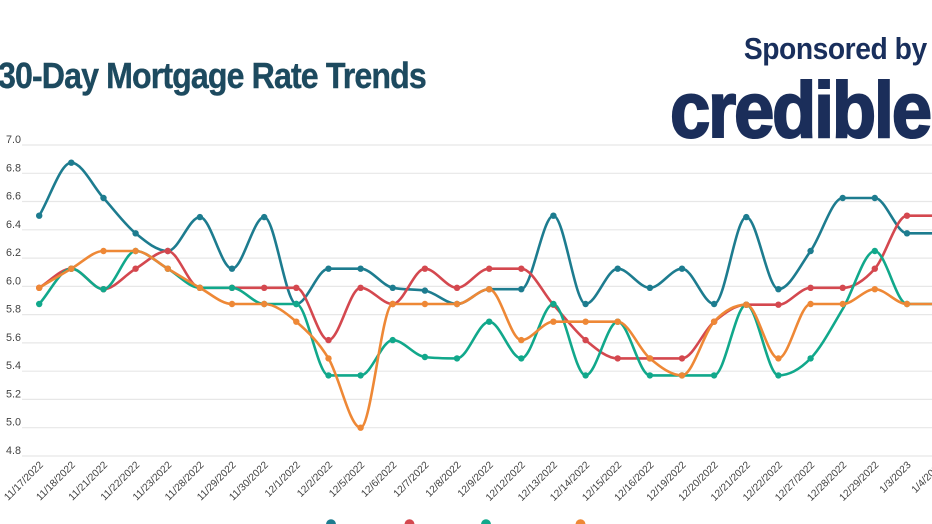 This screenshot has width=932, height=524. I want to click on svg-text: 6.4, so click(13, 225).